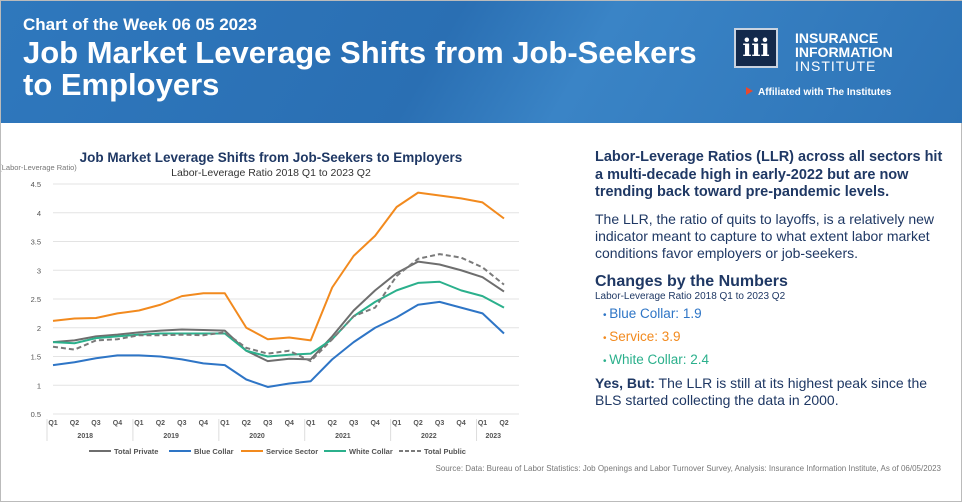 This screenshot has width=962, height=502. What do you see at coordinates (774, 313) in the screenshot?
I see `list-item-blue-collar: Blue Collar: 1.9` at bounding box center [774, 313].